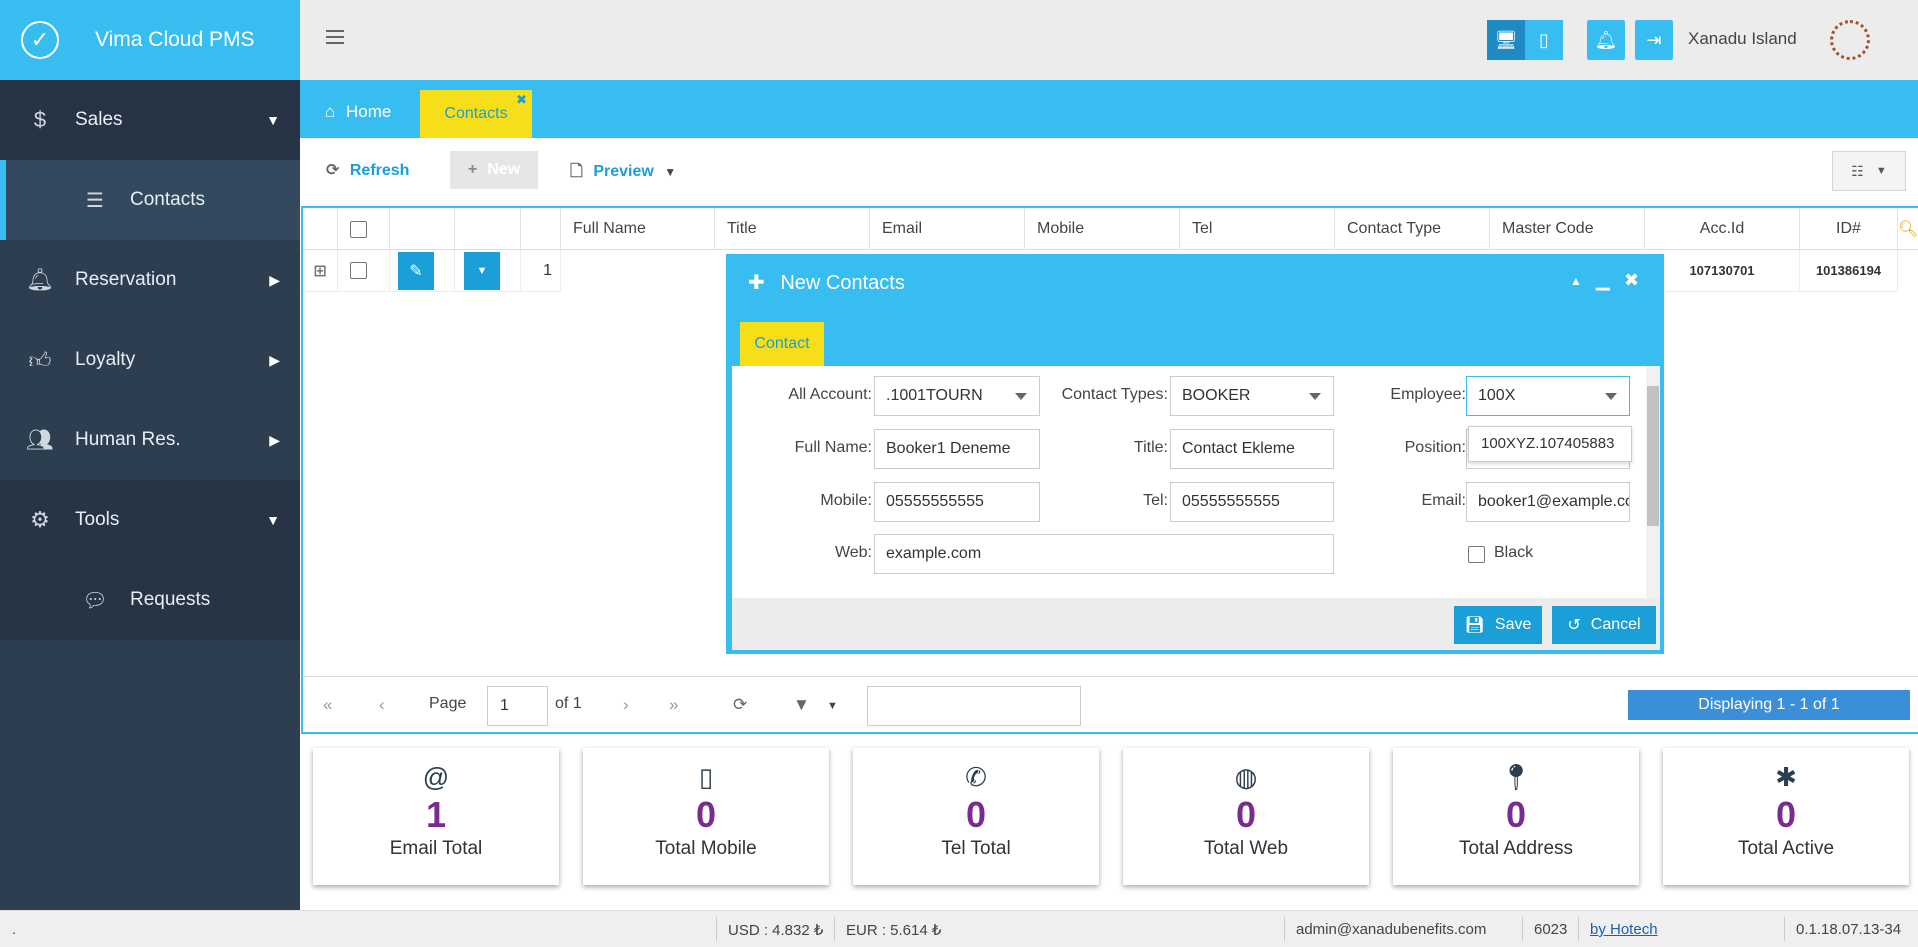  I want to click on dialog-tab-contact: Contact, so click(782, 344).